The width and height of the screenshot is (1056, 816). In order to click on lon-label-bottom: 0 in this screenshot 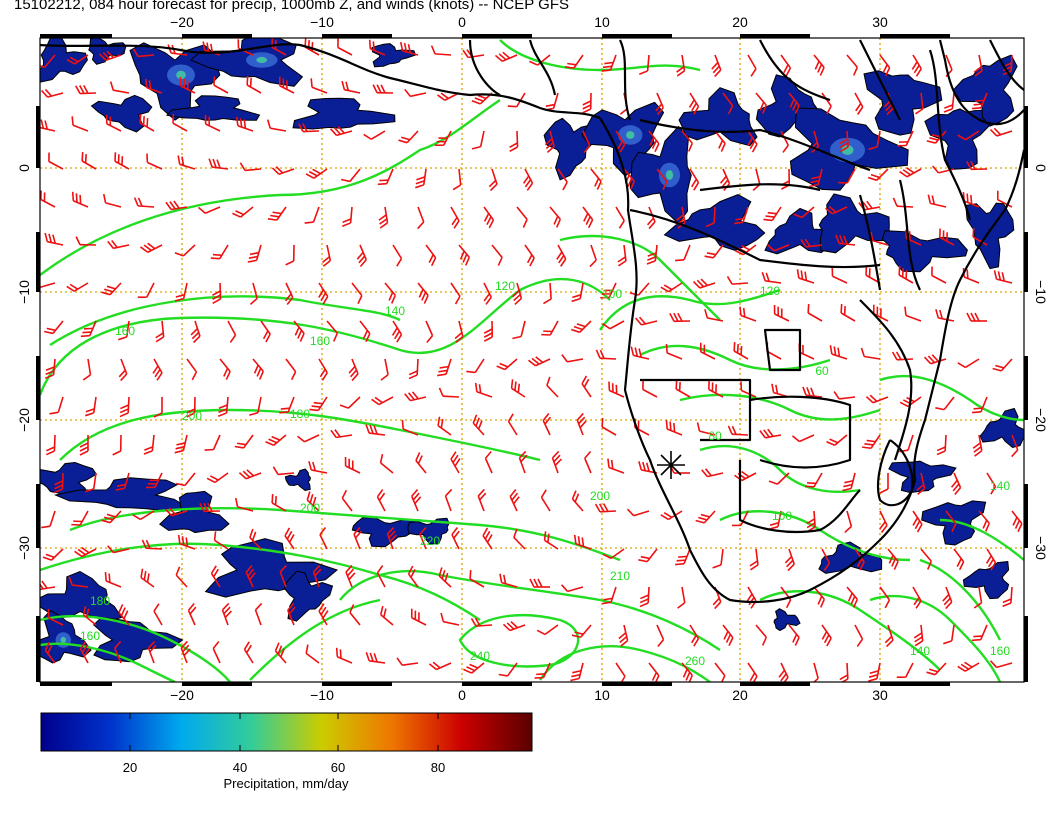, I will do `click(462, 693)`.